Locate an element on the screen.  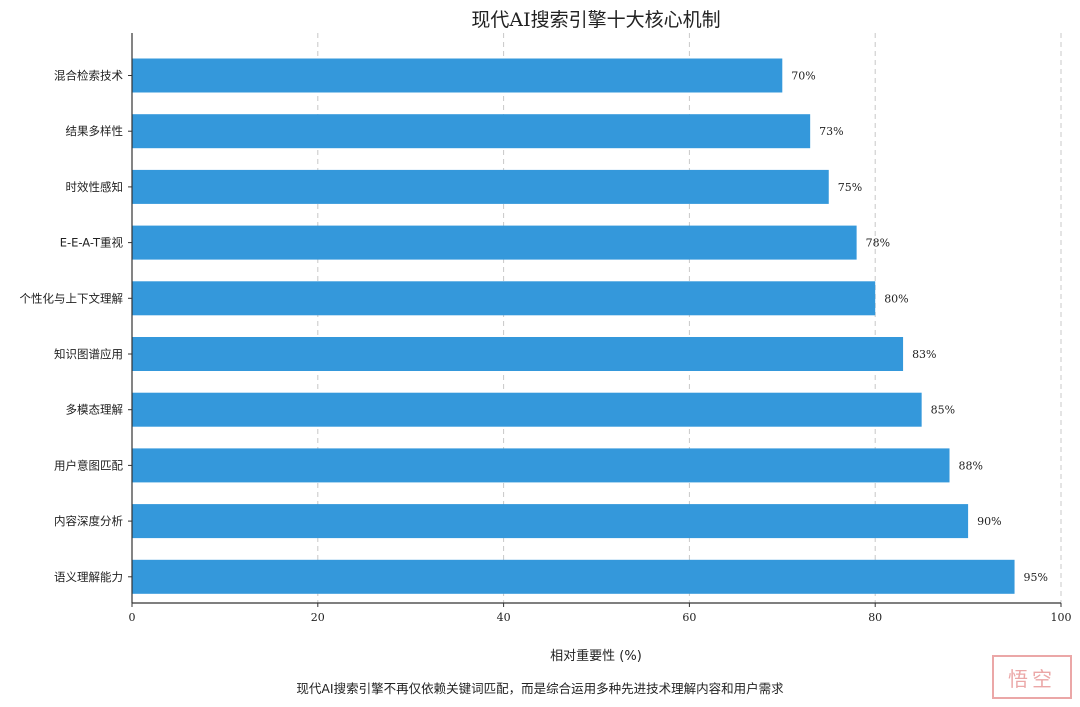
x-tick-label: 0 is located at coordinates (132, 617).